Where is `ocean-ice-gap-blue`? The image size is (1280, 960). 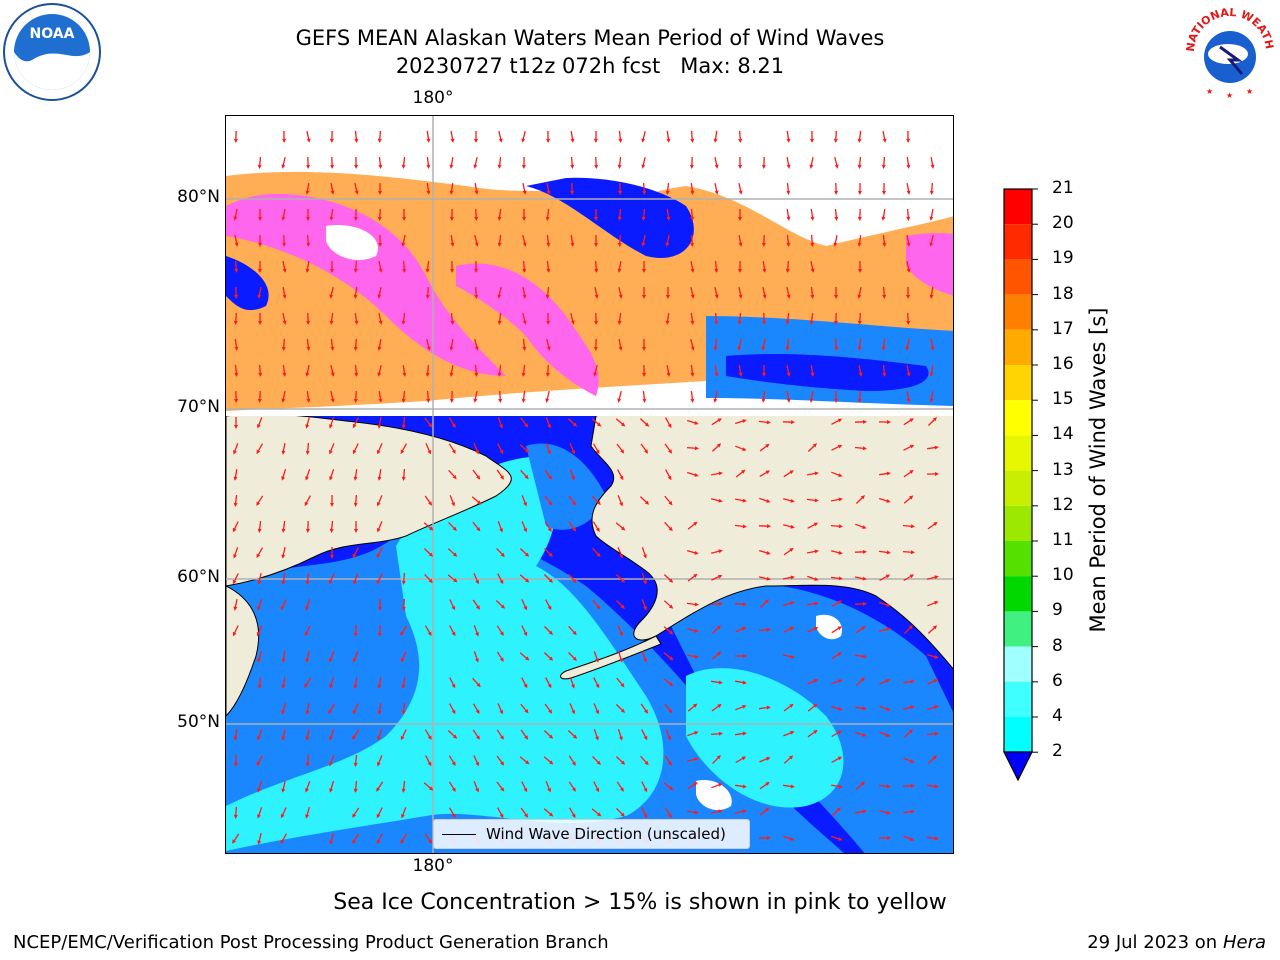 ocean-ice-gap-blue is located at coordinates (610, 217).